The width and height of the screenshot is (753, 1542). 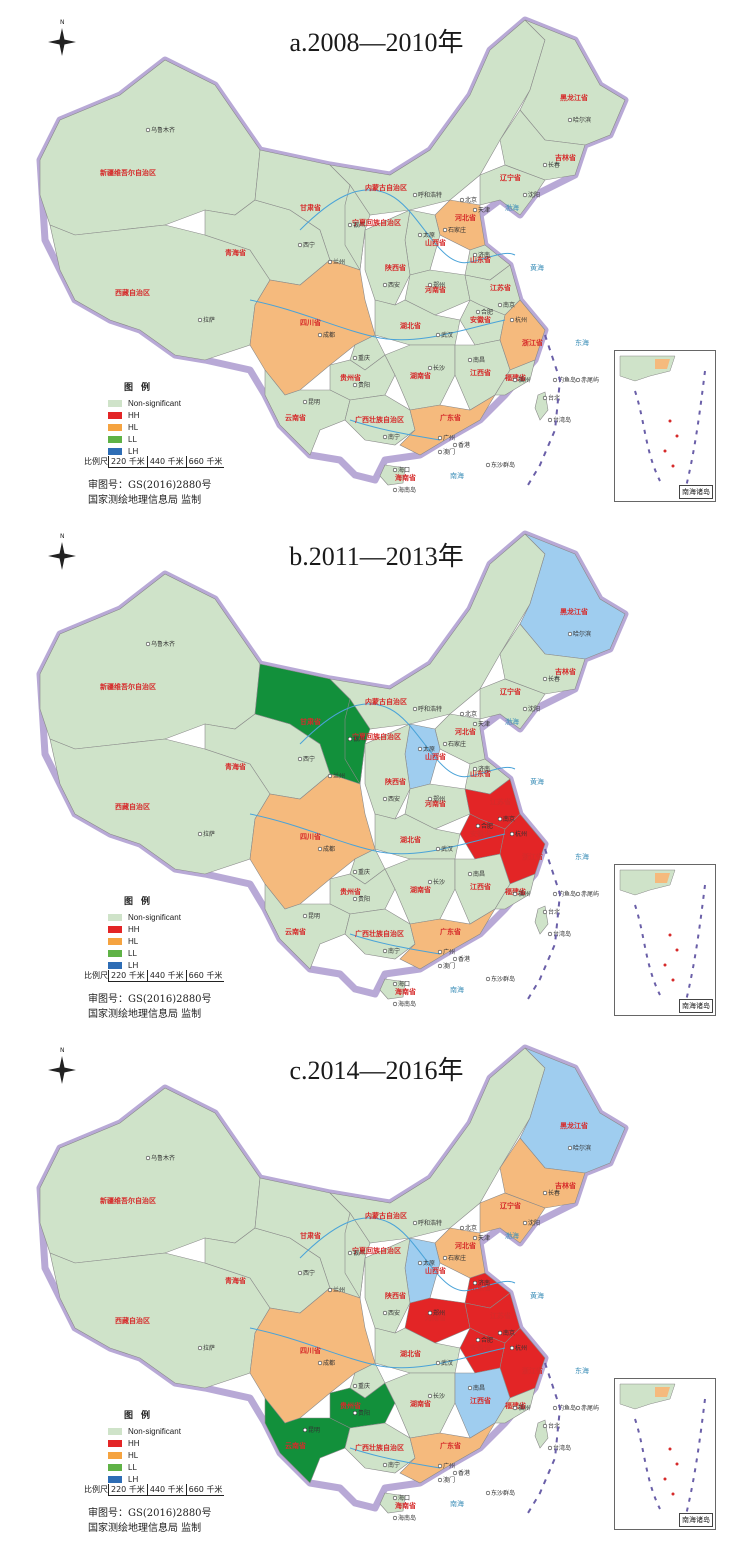 What do you see at coordinates (440, 952) in the screenshot?
I see `city-marker-guangzhou` at bounding box center [440, 952].